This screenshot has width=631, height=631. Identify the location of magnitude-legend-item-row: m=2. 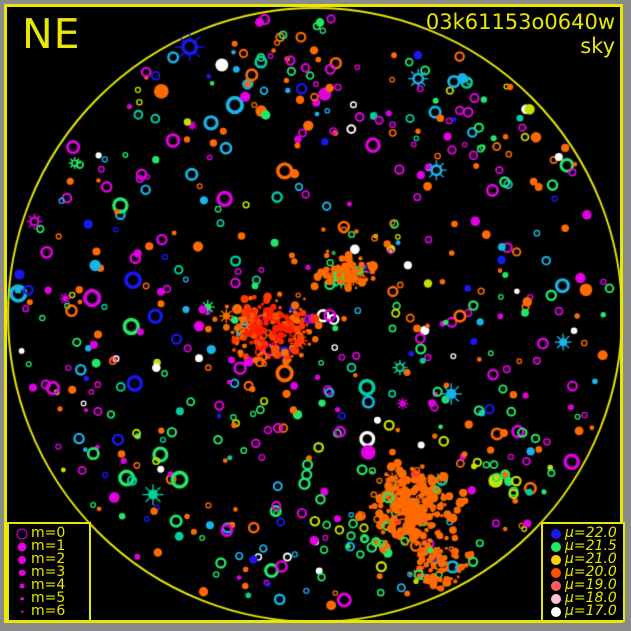
(48, 559).